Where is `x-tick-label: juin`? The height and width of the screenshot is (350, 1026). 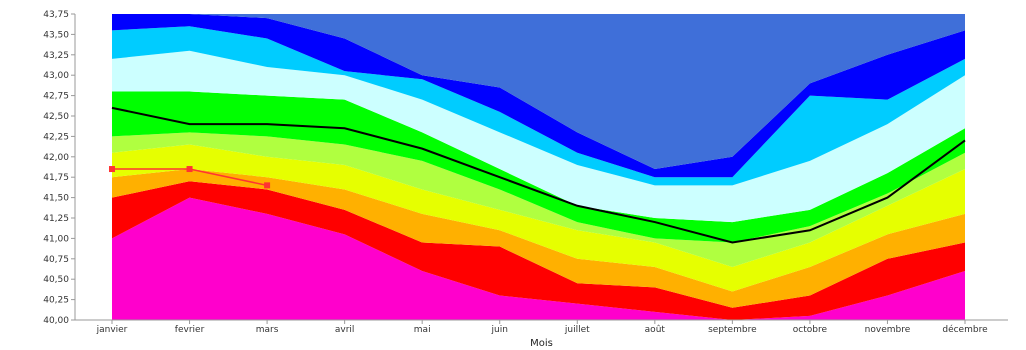
x-tick-label: juin is located at coordinates (499, 330).